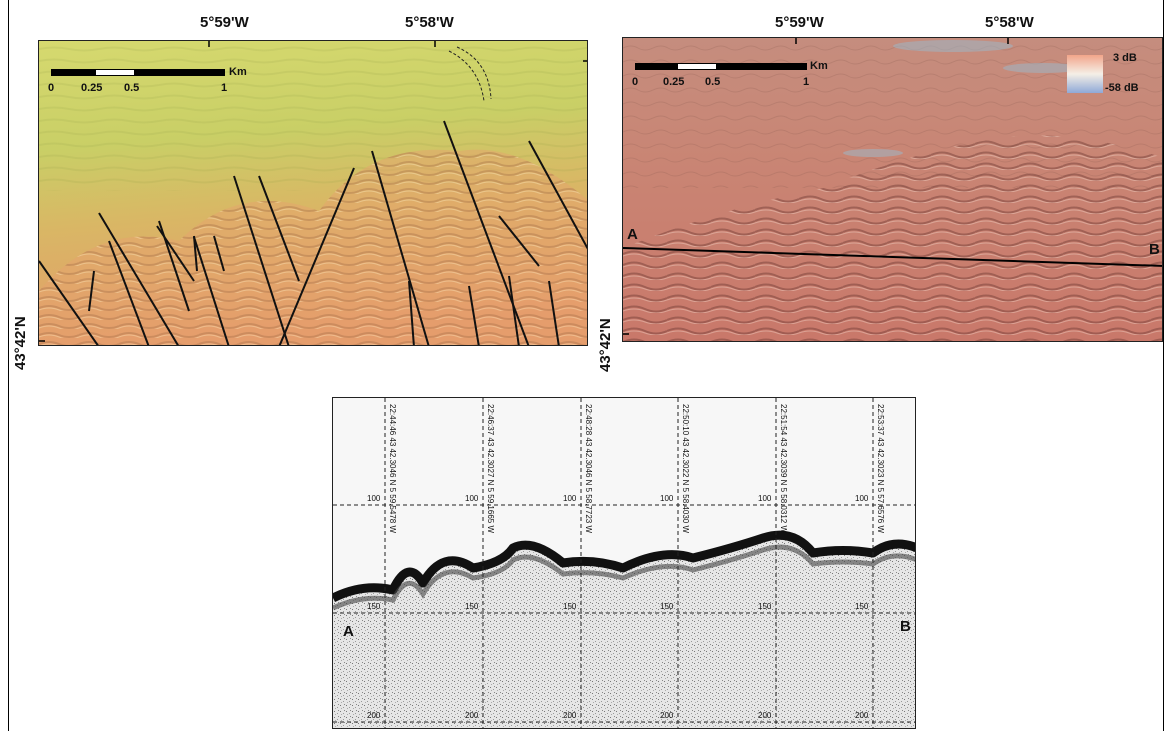 The image size is (1167, 731). What do you see at coordinates (472, 715) in the screenshot?
I see `depth-label-200-2: 200` at bounding box center [472, 715].